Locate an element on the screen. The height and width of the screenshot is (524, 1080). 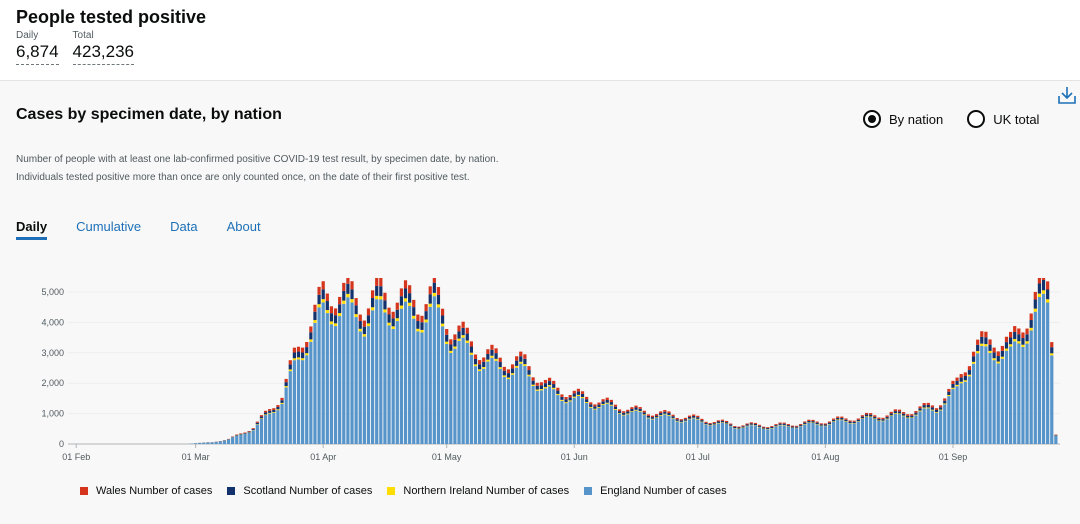
daily-stat: Daily 6,874 is located at coordinates (37, 47).